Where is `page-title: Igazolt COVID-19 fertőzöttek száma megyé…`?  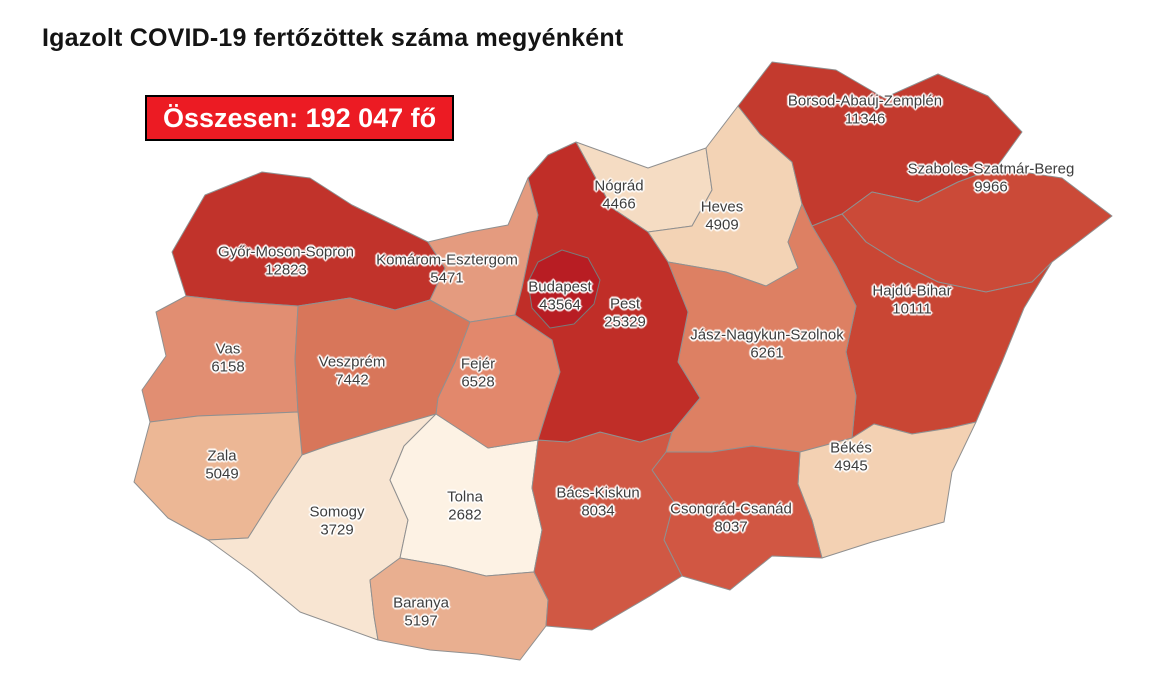 page-title: Igazolt COVID-19 fertőzöttek száma megyé… is located at coordinates (333, 38).